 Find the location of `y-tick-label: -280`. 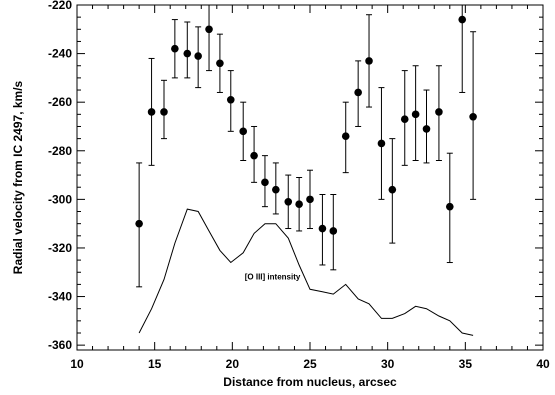

y-tick-label: -280 is located at coordinates (60, 151).